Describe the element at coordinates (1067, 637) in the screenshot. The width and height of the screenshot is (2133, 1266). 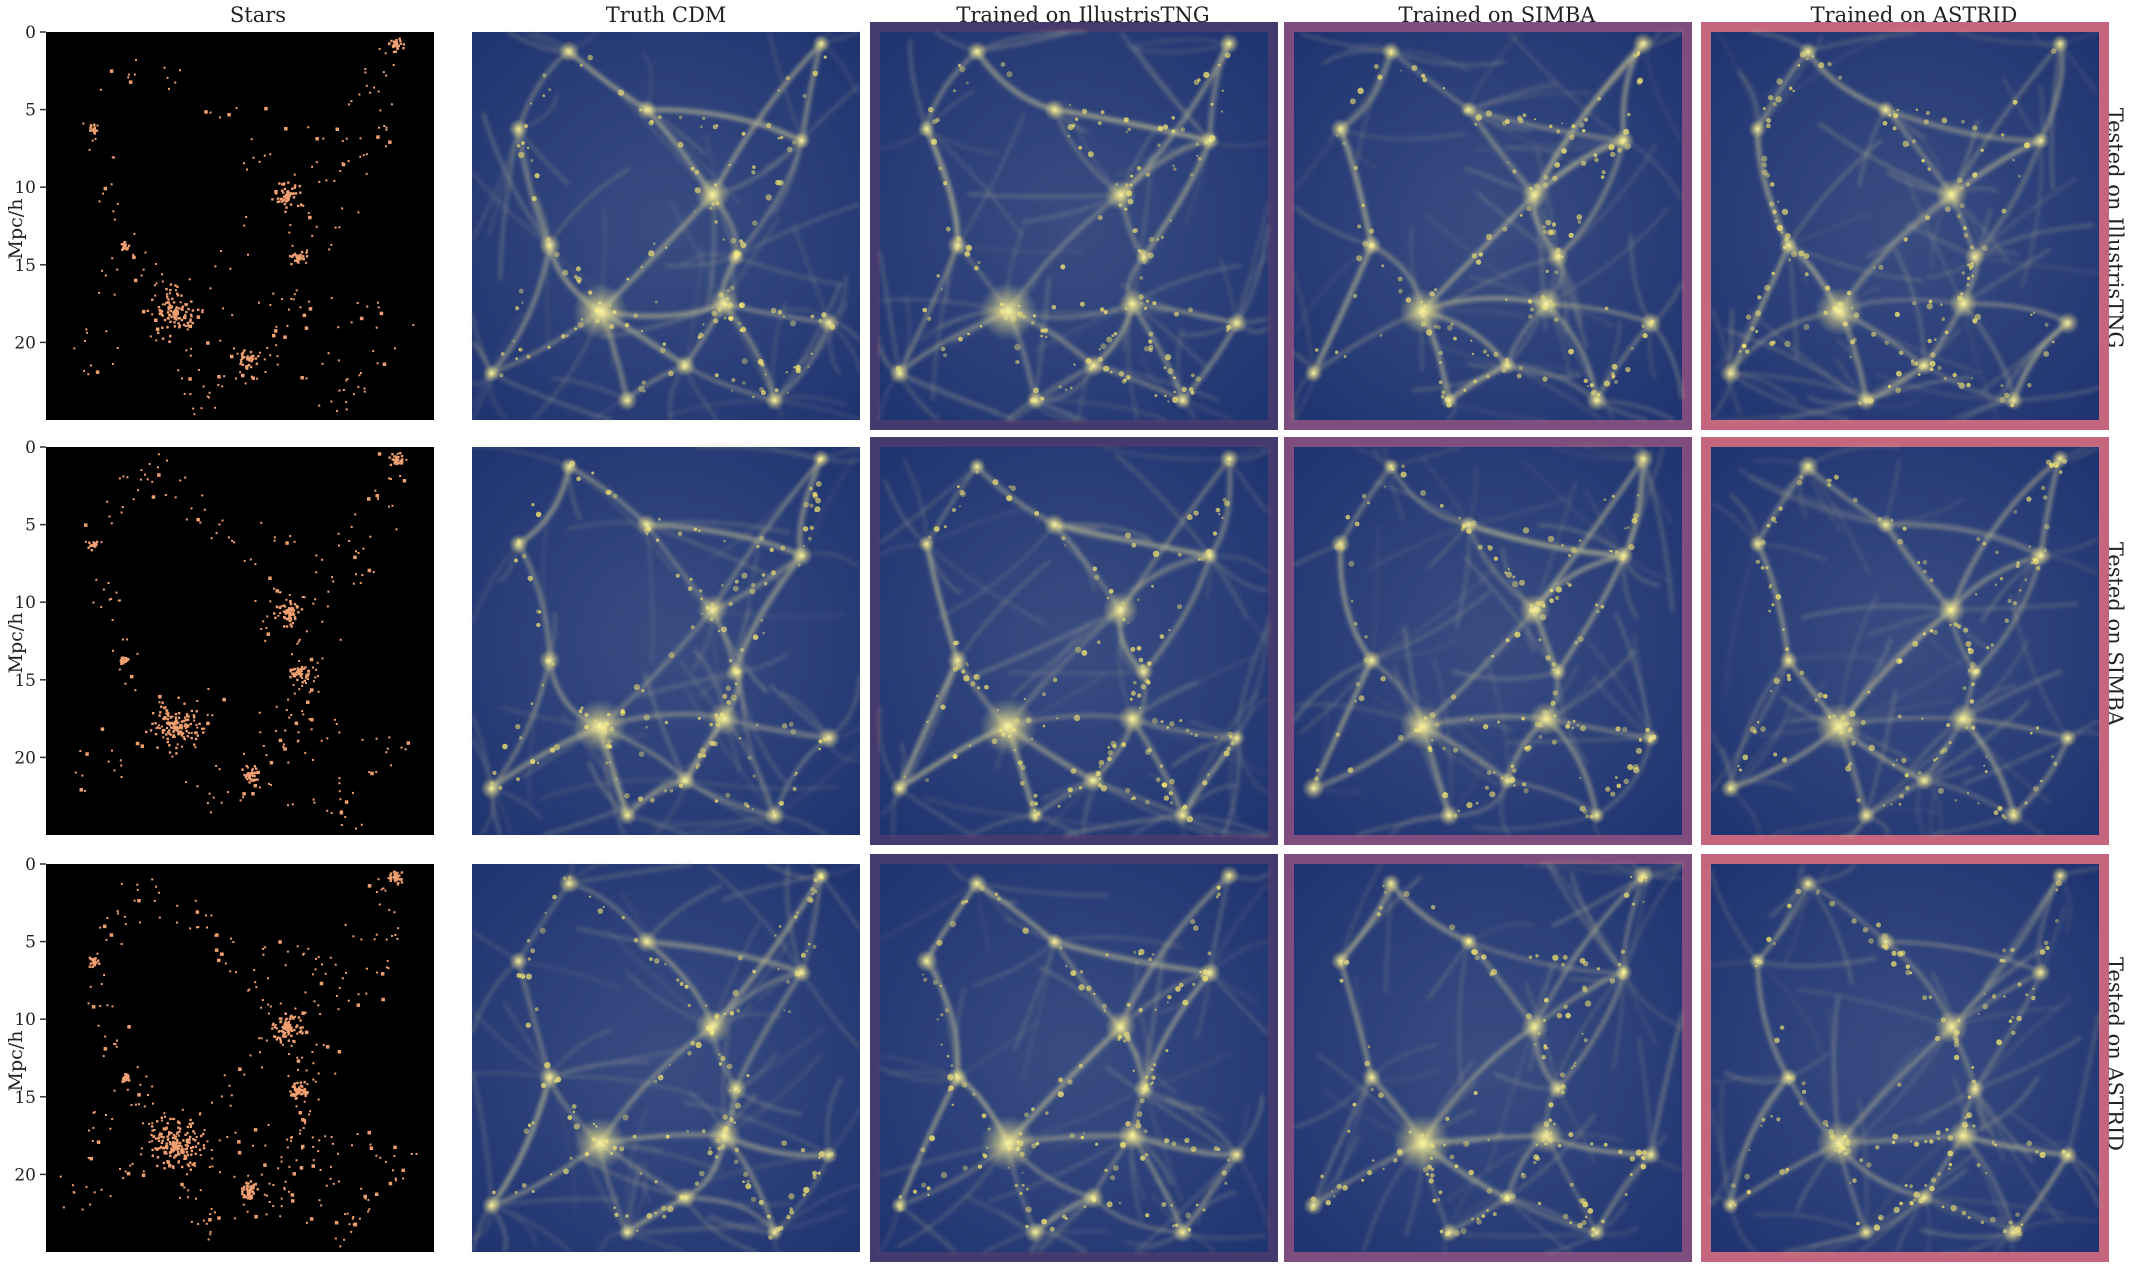
I see `panel-r2-c3-halos` at that location.